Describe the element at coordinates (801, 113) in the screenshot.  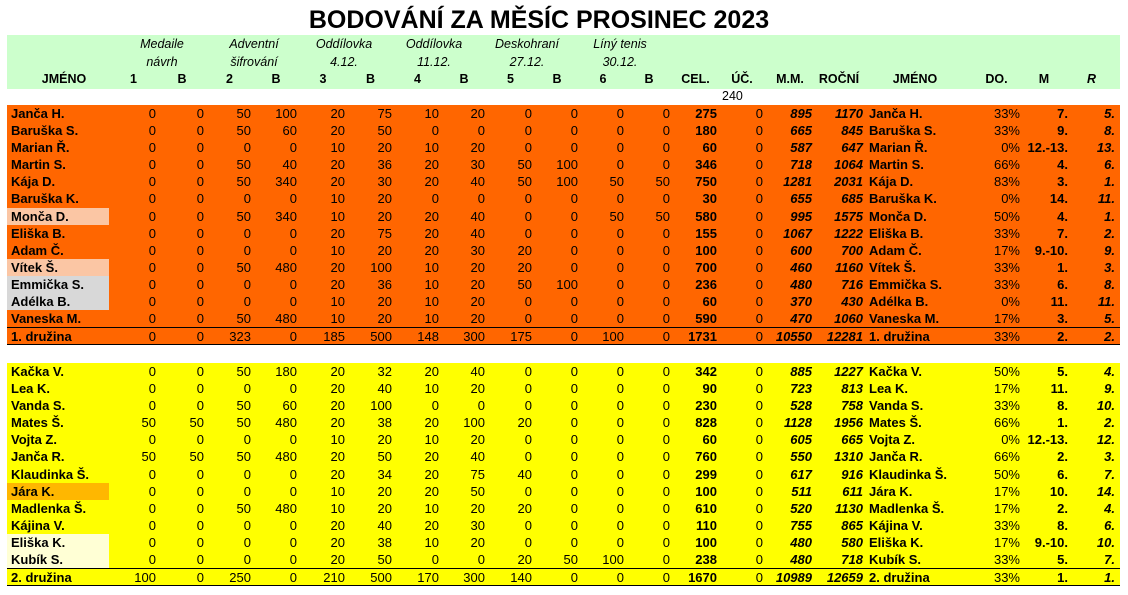
I see `cell-col-15: 895` at that location.